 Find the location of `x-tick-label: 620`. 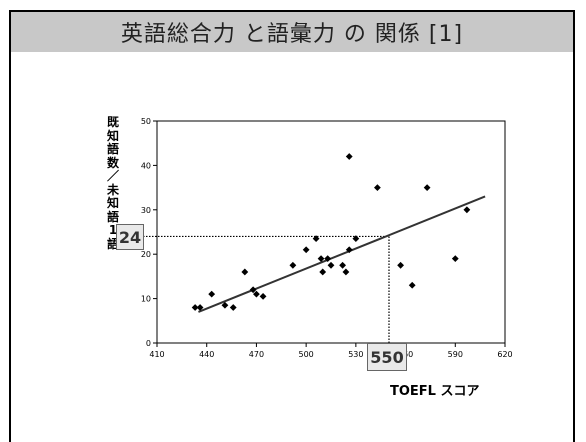

x-tick-label: 620 is located at coordinates (504, 354).